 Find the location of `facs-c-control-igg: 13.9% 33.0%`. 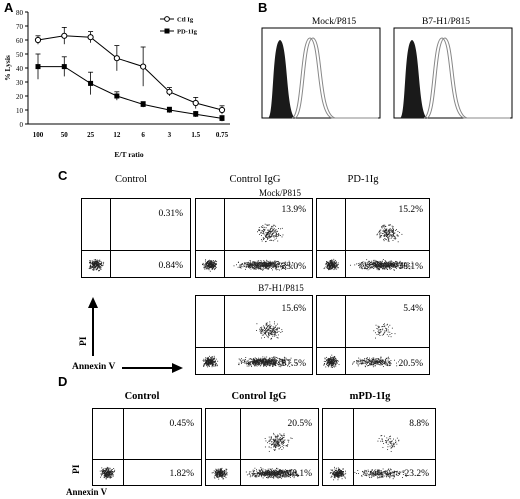

facs-c-control-igg: 13.9% 33.0% is located at coordinates (254, 238).